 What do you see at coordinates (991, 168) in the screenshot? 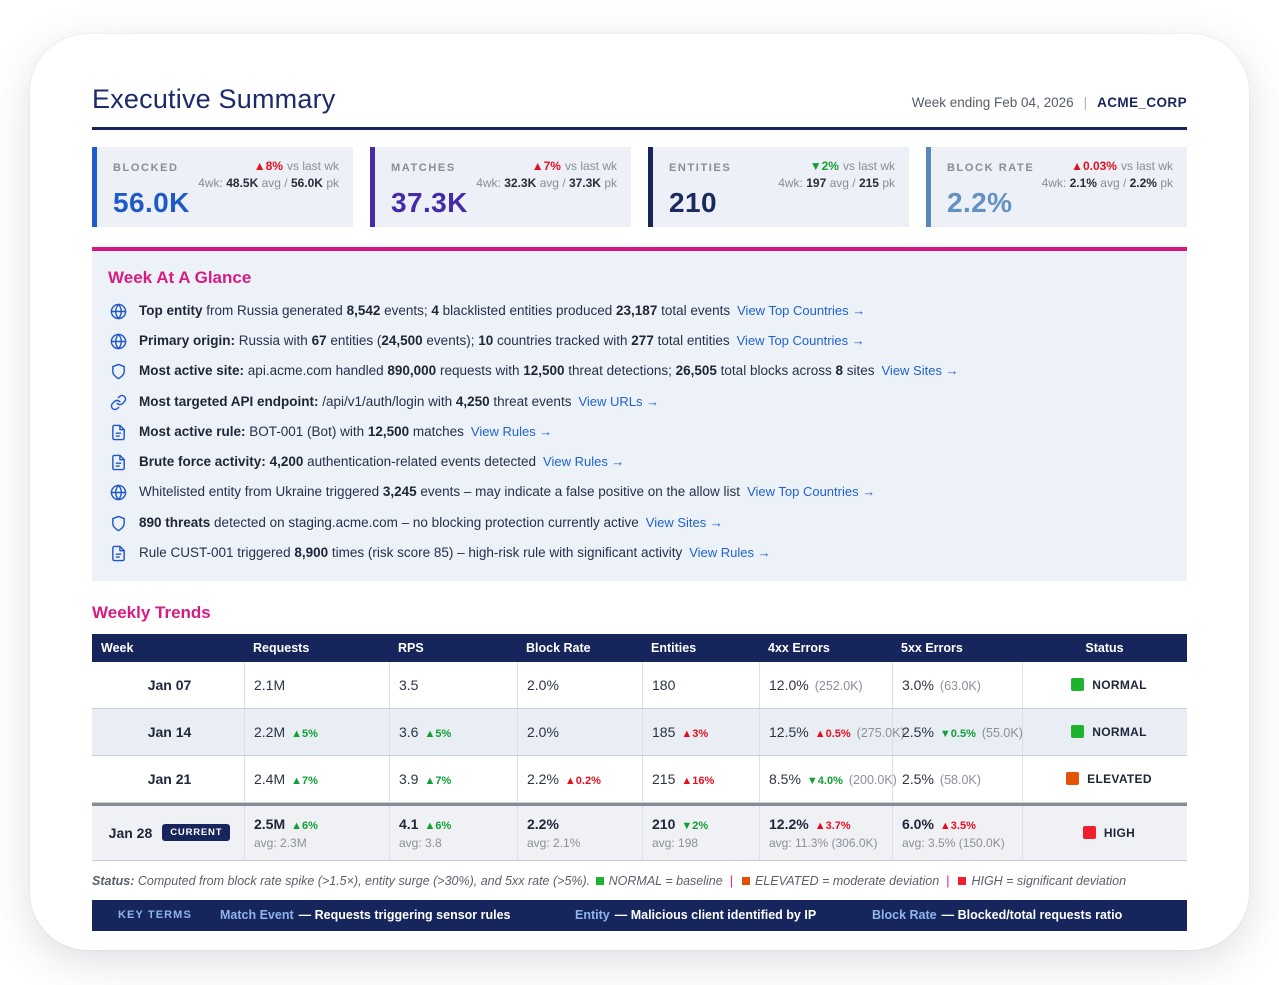
I see `kpi-label: BLOCK RATE` at bounding box center [991, 168].